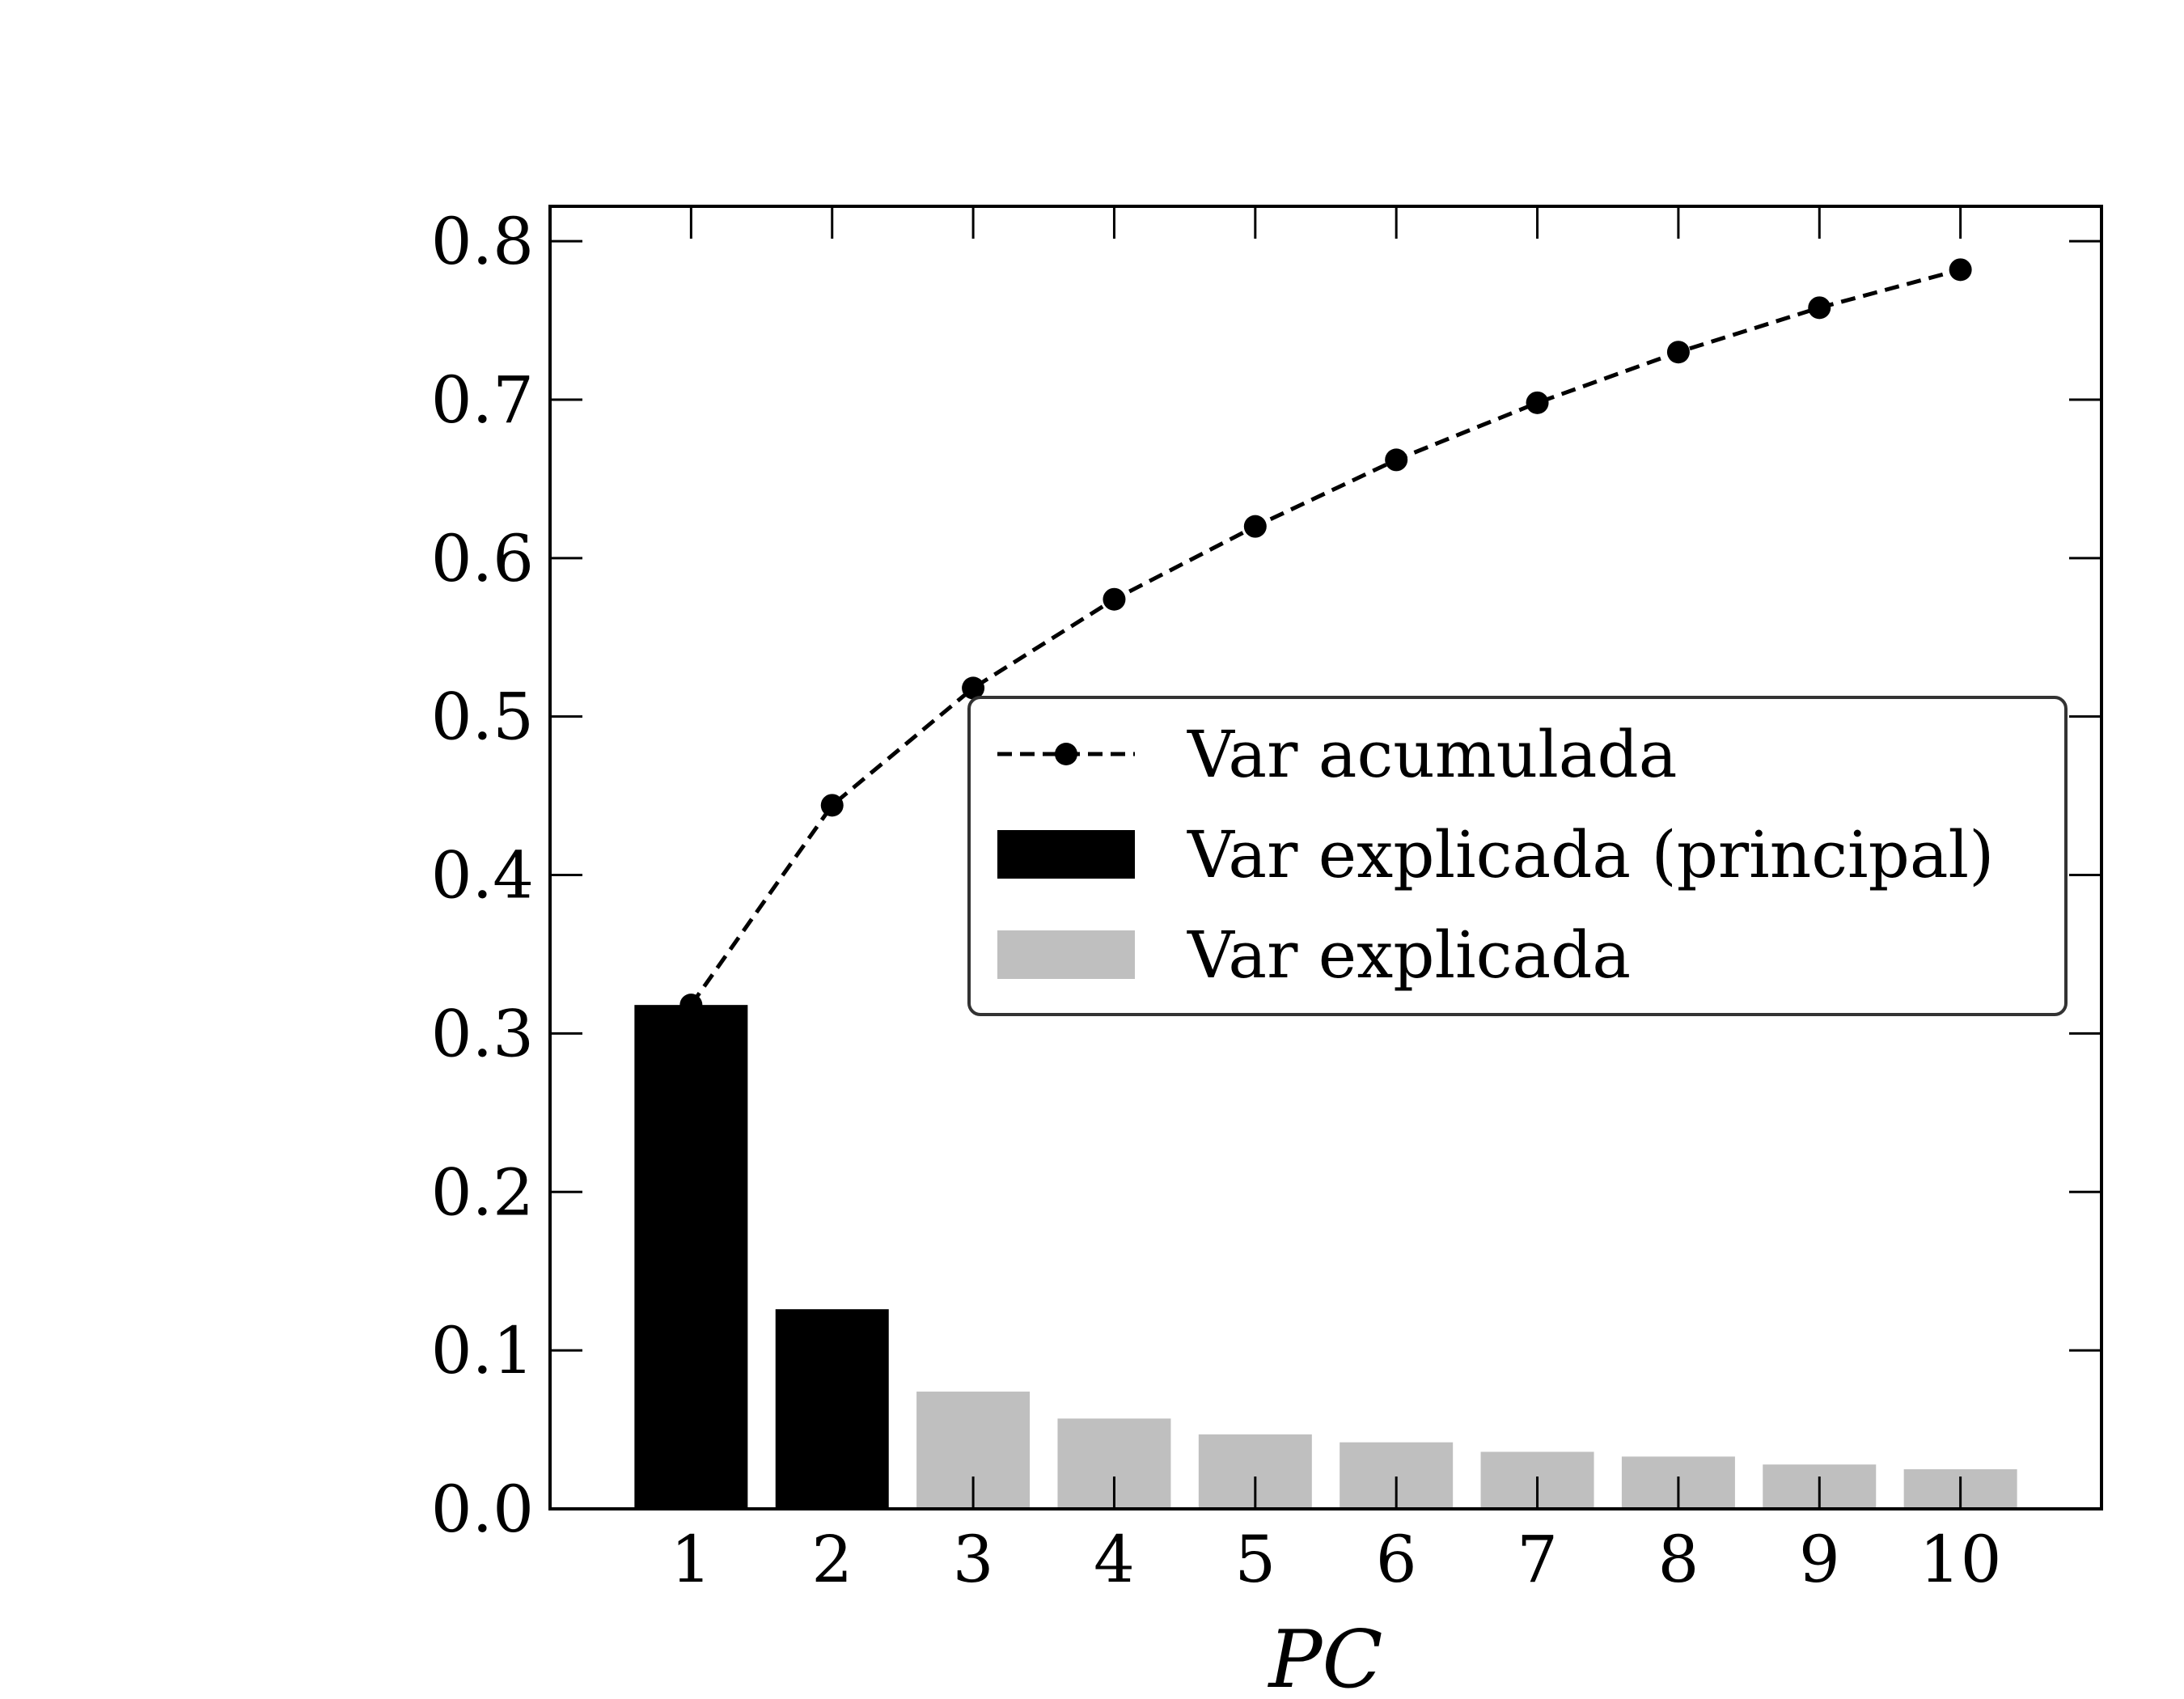 This screenshot has width=2184, height=1699. I want to click on y-tick-label: 0.3, so click(482, 1033).